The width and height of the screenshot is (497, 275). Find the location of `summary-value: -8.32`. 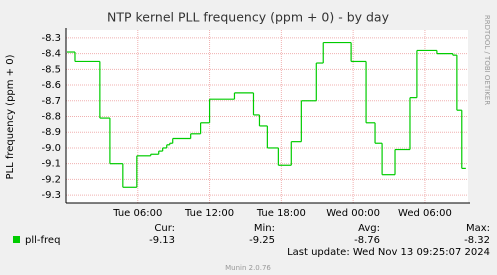

summary-value: -8.32 is located at coordinates (477, 240).